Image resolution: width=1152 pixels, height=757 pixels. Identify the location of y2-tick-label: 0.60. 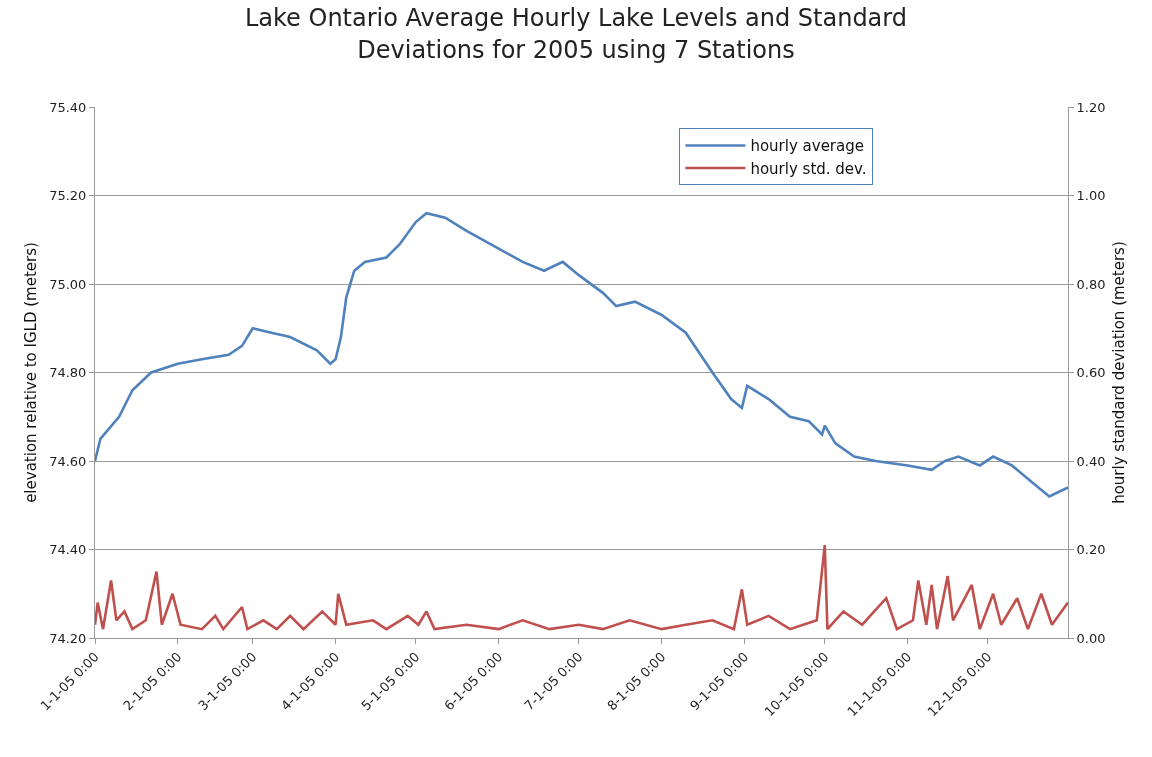
(1091, 373).